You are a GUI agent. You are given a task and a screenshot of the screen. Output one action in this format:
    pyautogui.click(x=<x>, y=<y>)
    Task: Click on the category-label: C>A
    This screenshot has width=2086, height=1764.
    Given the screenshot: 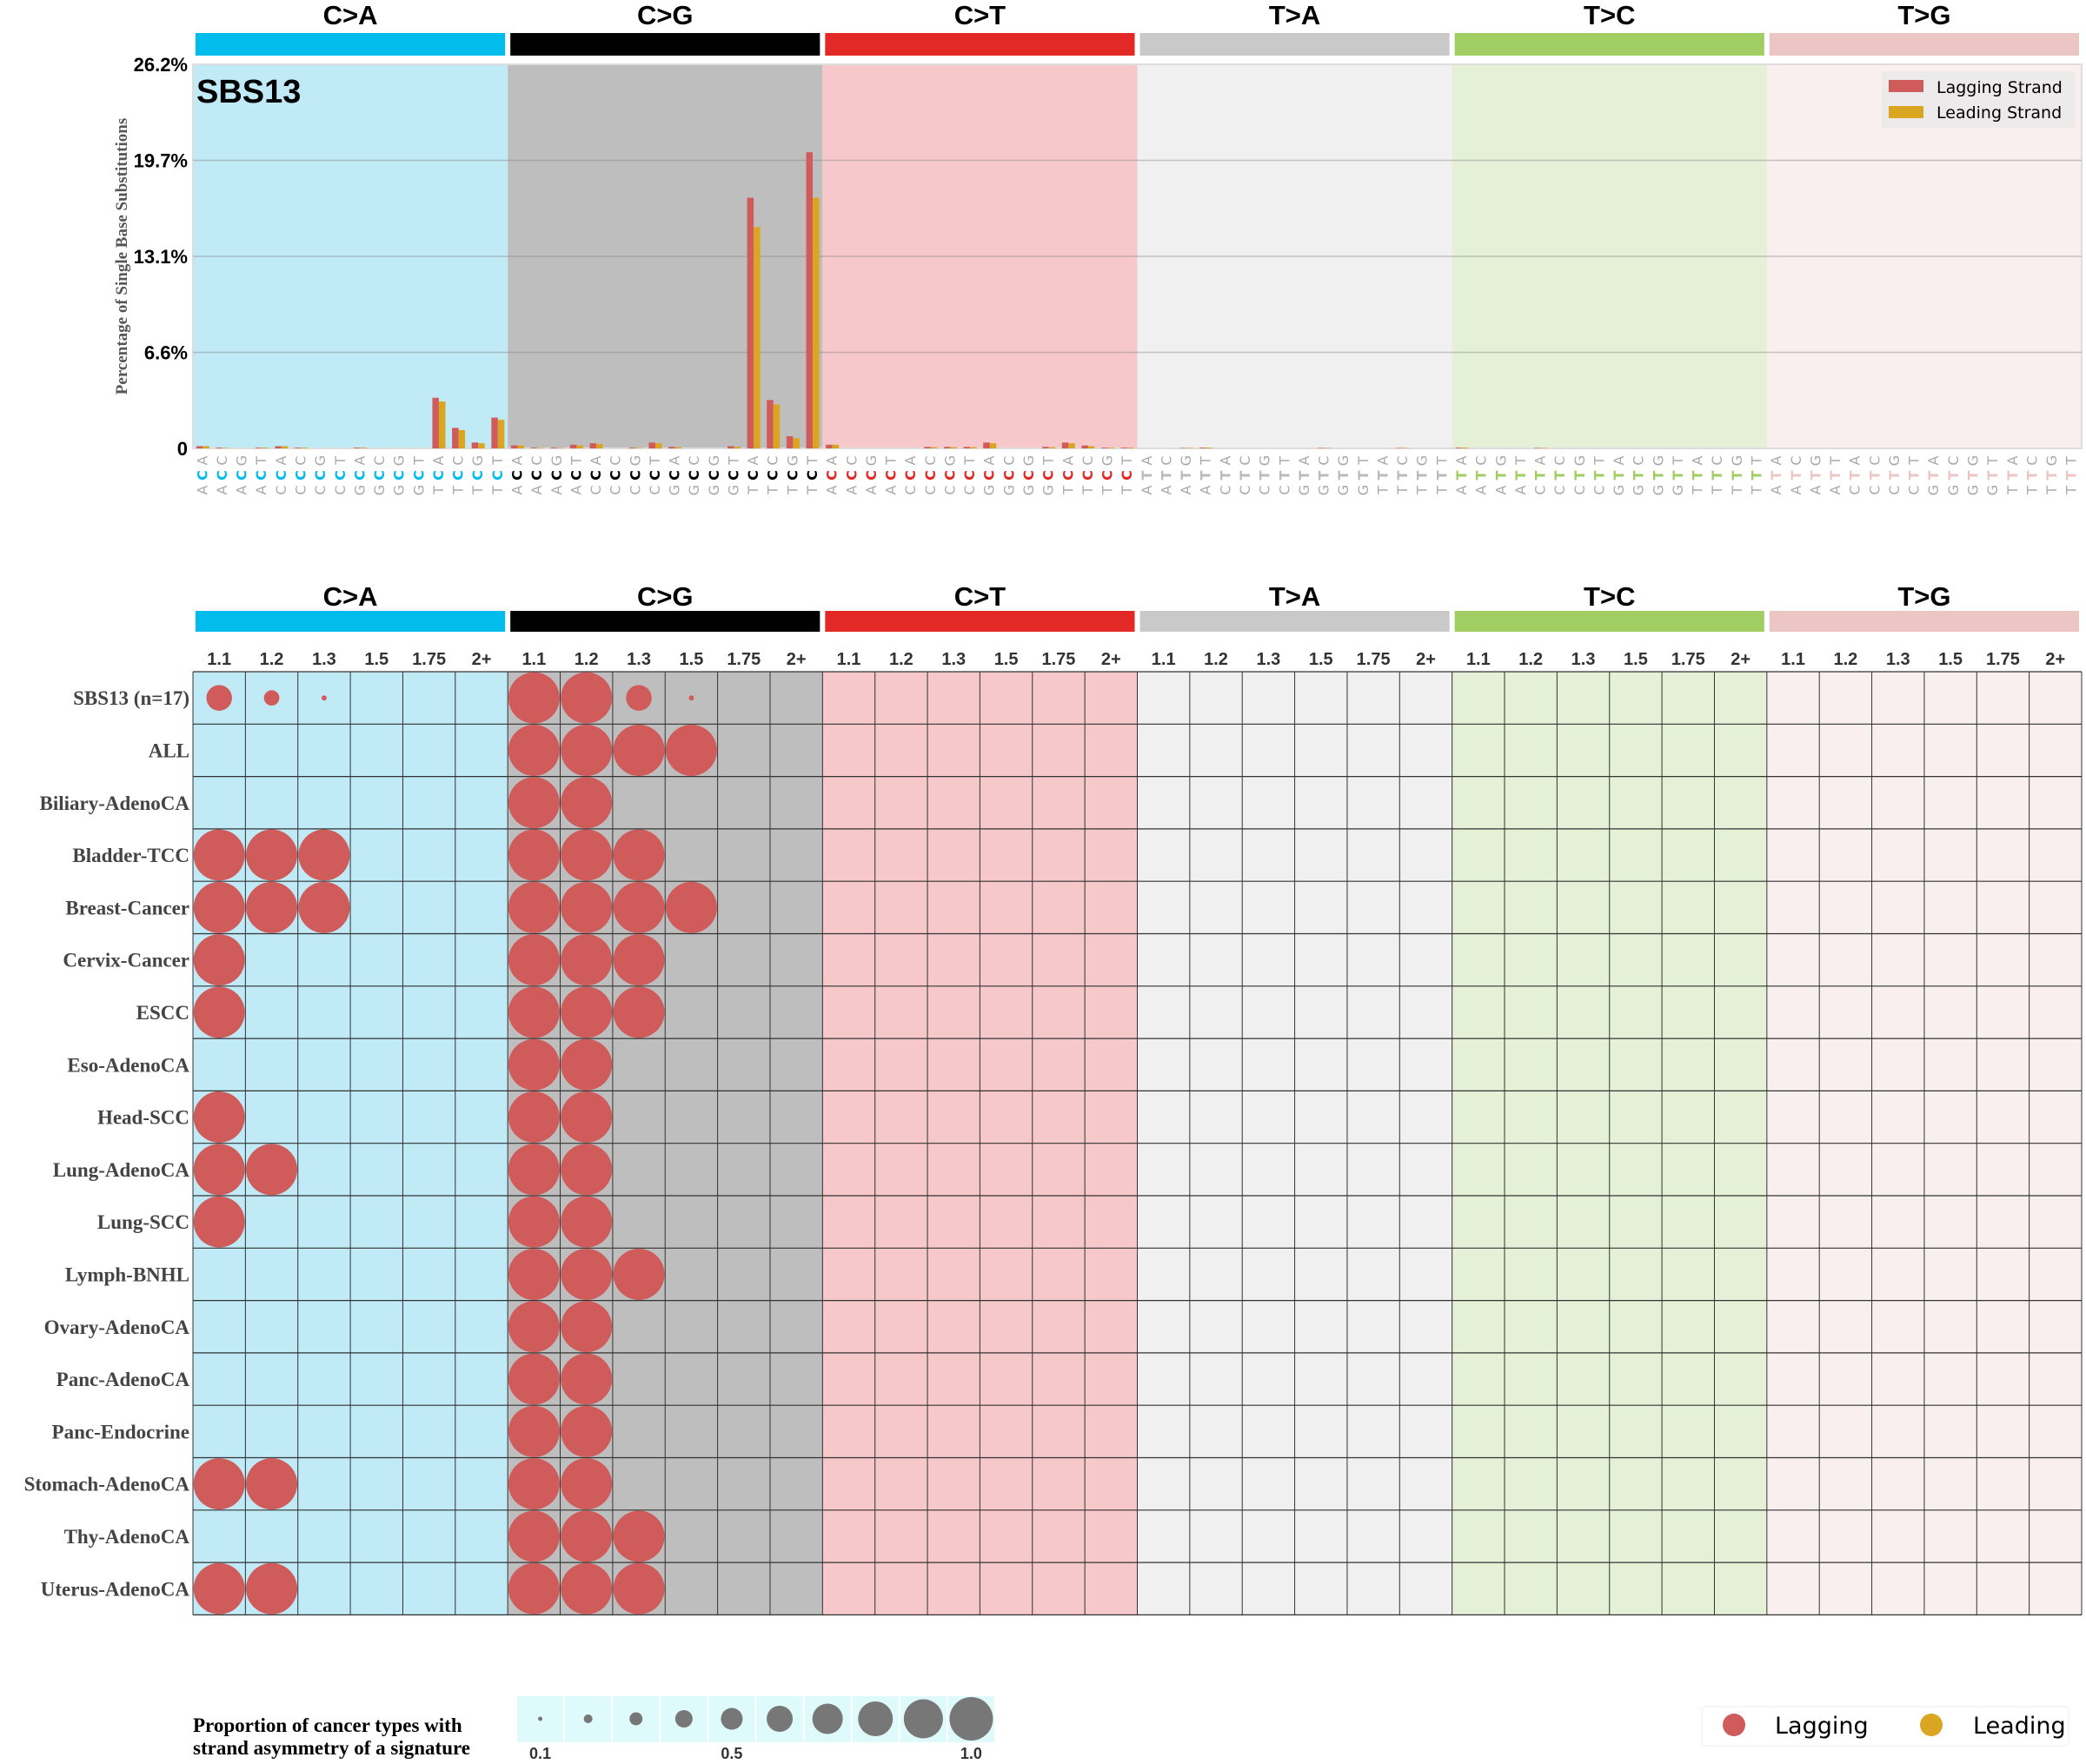 What is the action you would take?
    pyautogui.click(x=350, y=596)
    